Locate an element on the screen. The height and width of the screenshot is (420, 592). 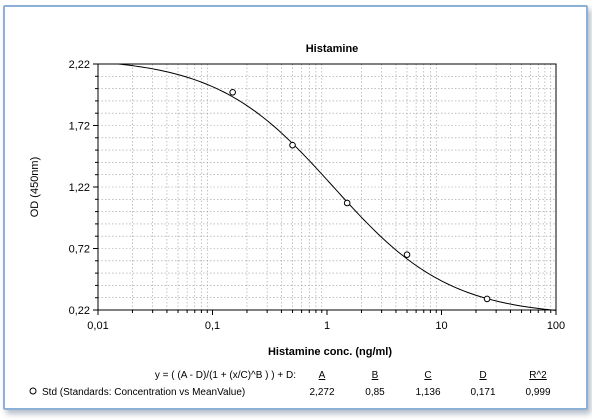
fit-param-value: 2,272 is located at coordinates (321, 392).